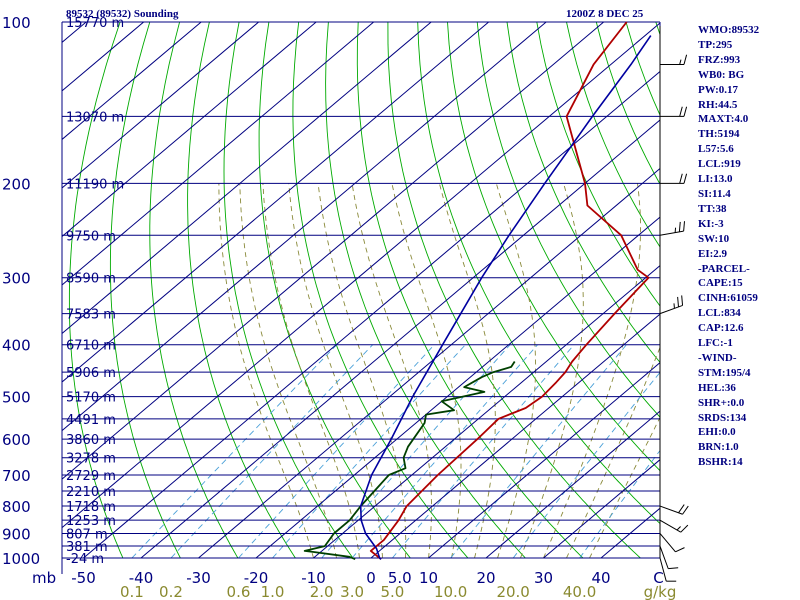  Describe the element at coordinates (91, 279) in the screenshot. I see `height-label: 8590 m` at that location.